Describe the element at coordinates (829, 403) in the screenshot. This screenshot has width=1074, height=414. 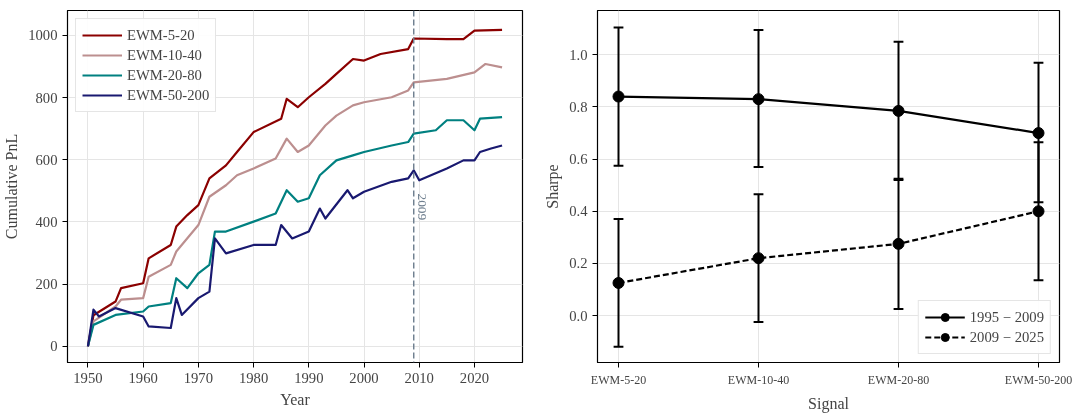
I see `x-axis-title: Signal` at that location.